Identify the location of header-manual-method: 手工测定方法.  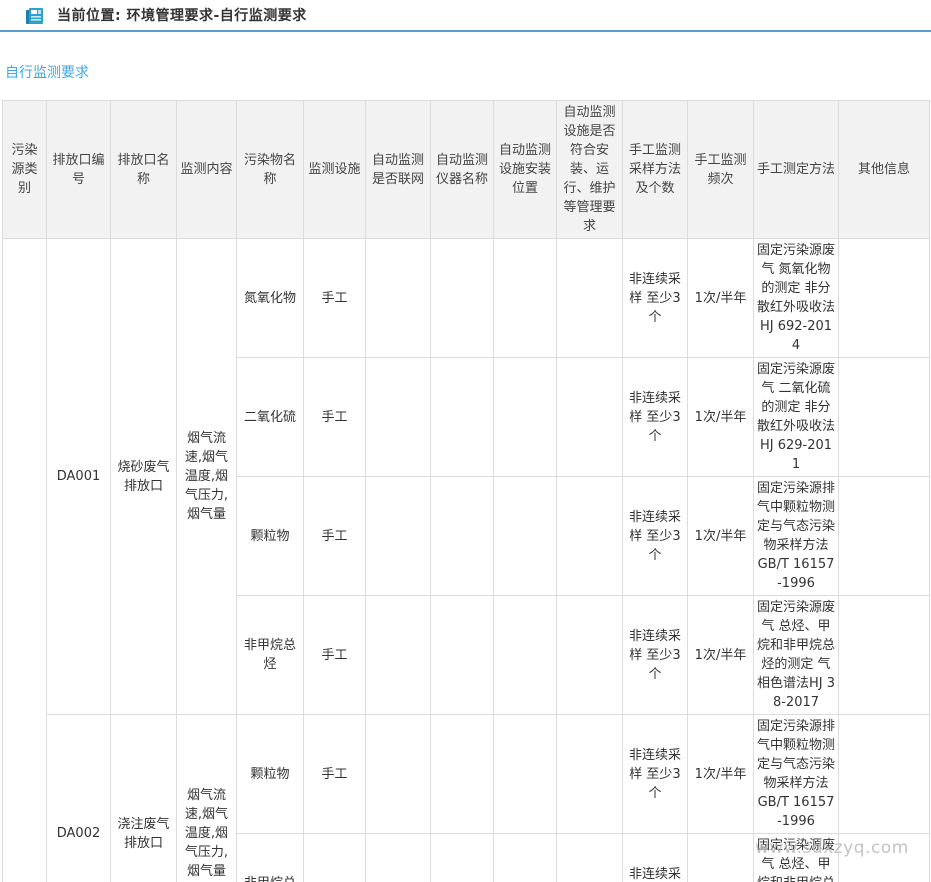
(796, 169).